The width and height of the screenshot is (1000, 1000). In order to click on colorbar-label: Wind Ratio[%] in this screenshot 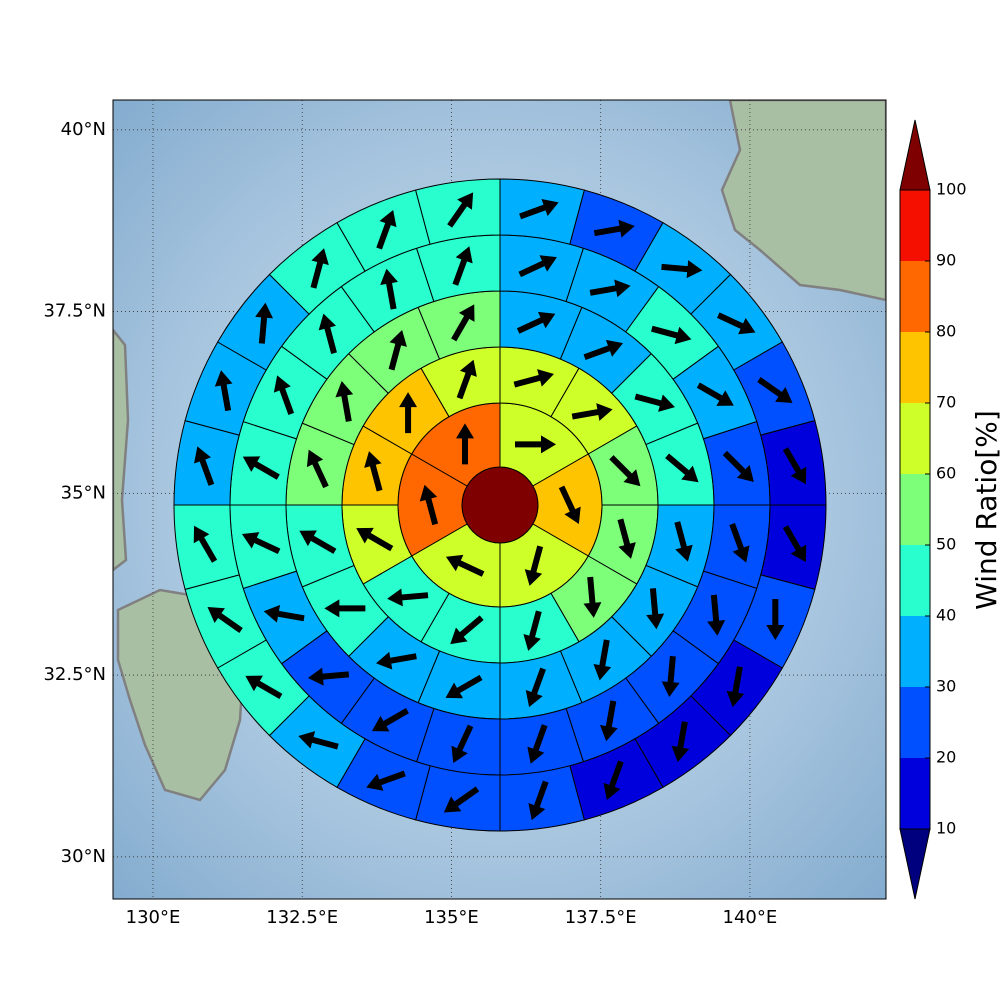, I will do `click(985, 510)`.